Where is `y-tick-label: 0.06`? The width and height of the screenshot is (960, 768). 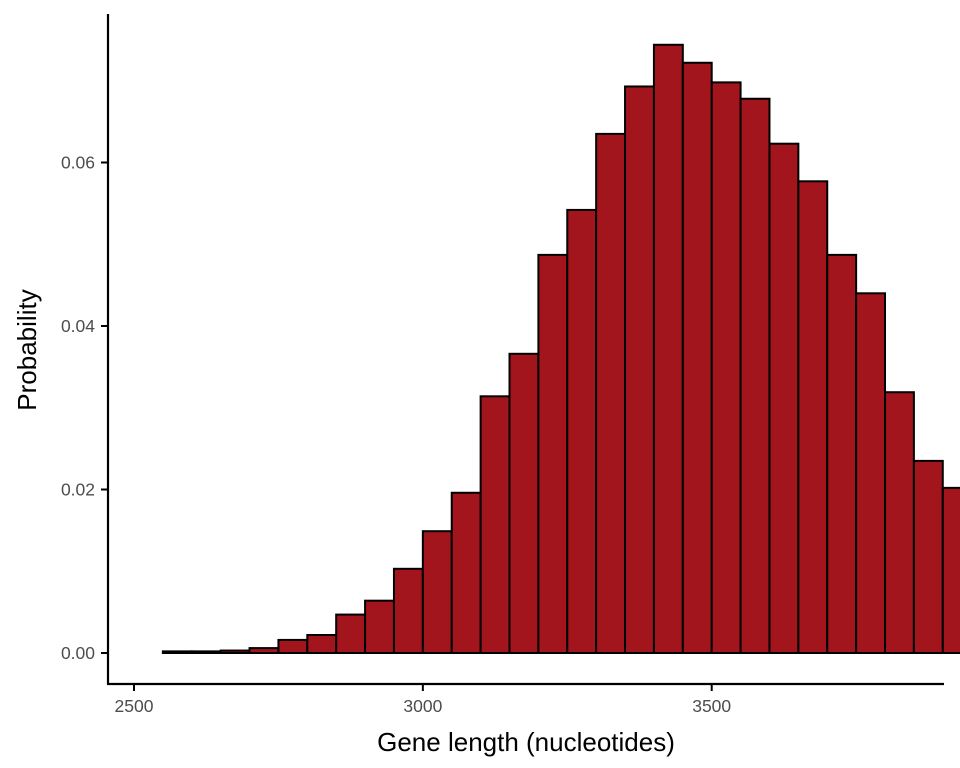 y-tick-label: 0.06 is located at coordinates (78, 163).